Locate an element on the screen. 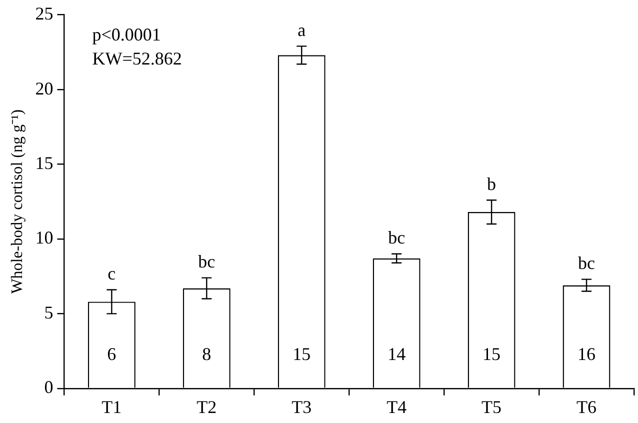 Image resolution: width=638 pixels, height=423 pixels. annotation: 8 is located at coordinates (207, 354).